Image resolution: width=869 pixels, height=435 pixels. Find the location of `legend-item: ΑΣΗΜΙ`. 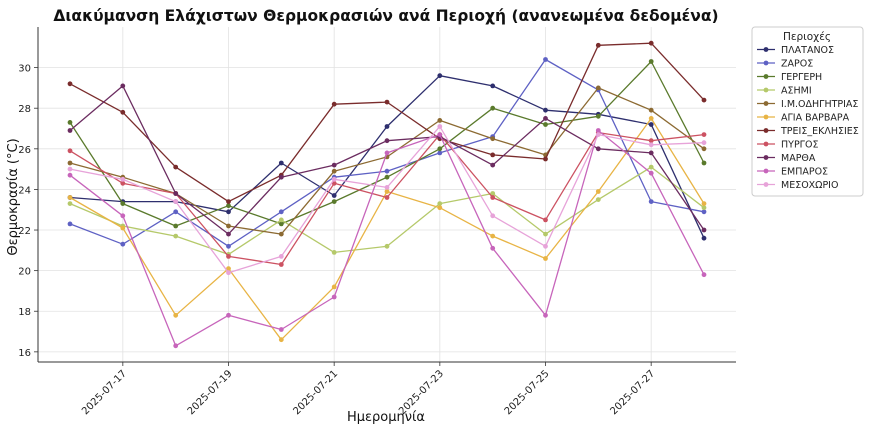

legend-item: ΑΣΗΜΙ is located at coordinates (784, 91).